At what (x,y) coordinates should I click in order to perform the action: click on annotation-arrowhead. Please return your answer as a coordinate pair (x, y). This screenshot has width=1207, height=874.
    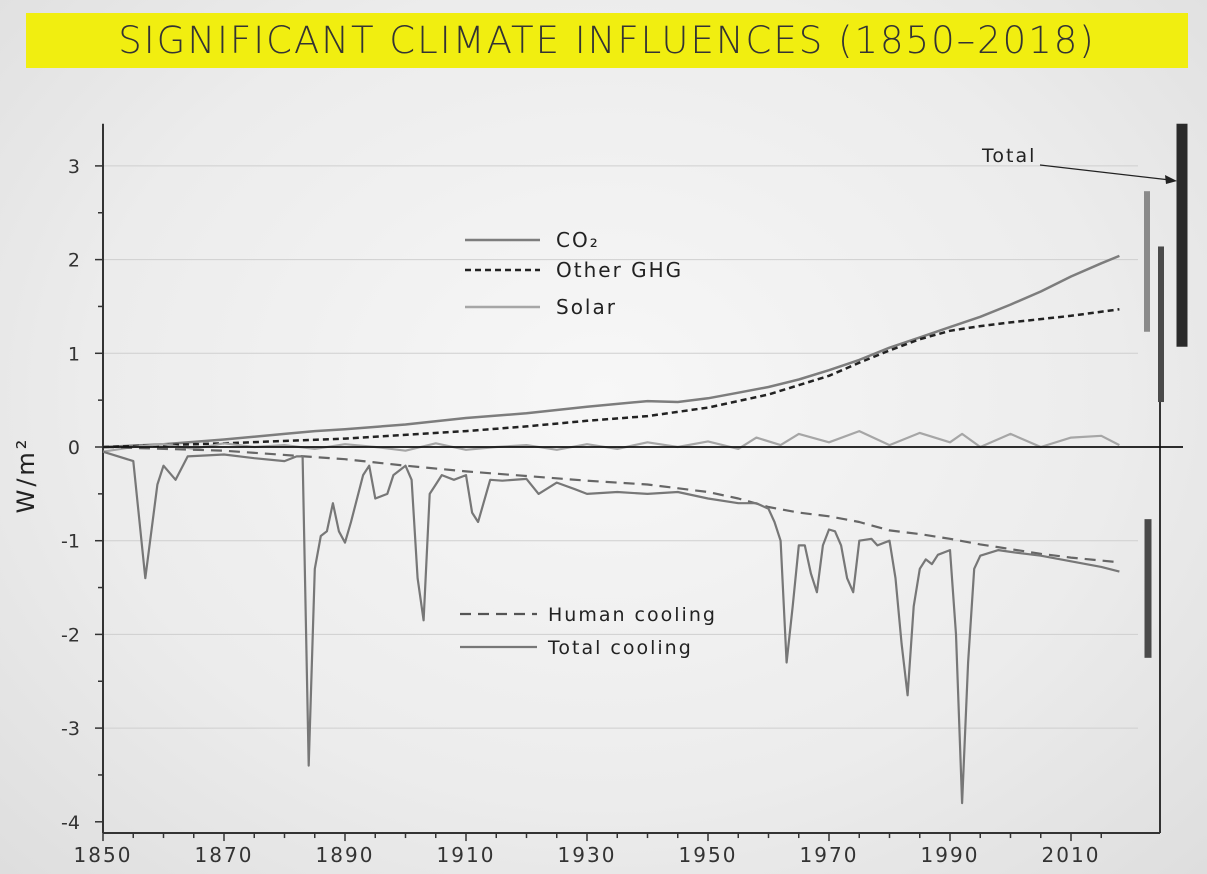
    Looking at the image, I should click on (1171, 179).